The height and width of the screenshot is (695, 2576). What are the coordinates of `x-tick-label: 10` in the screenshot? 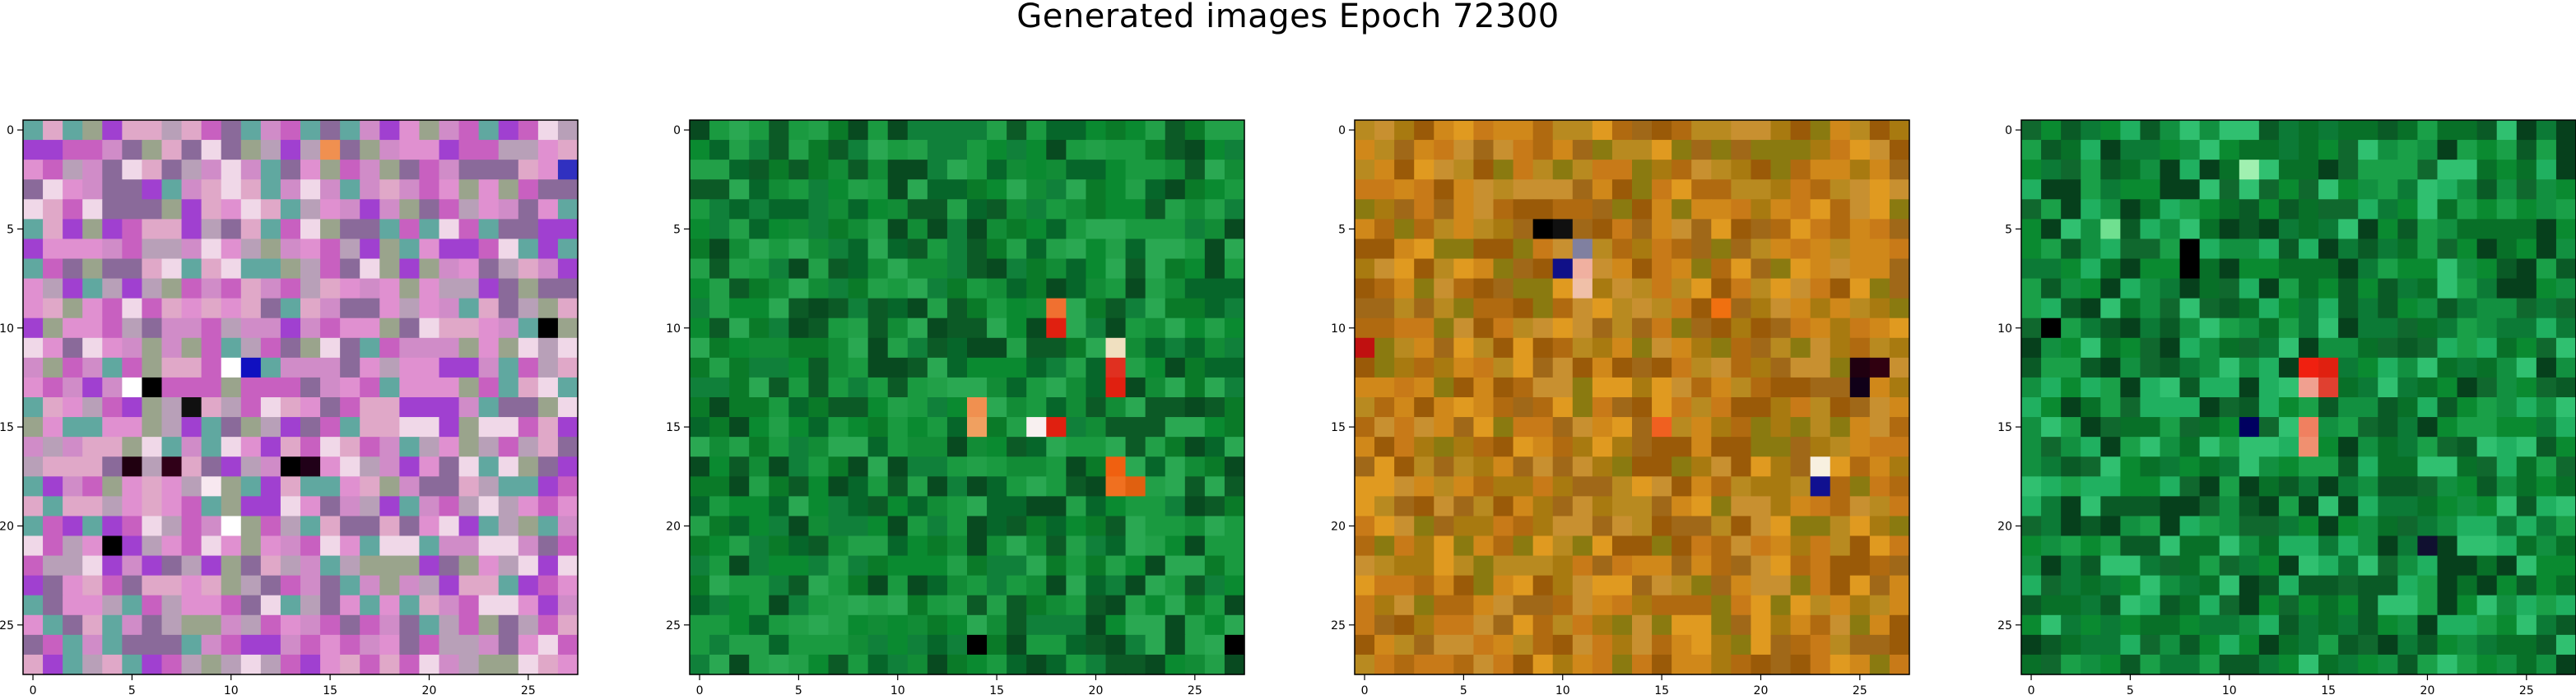 It's located at (231, 689).